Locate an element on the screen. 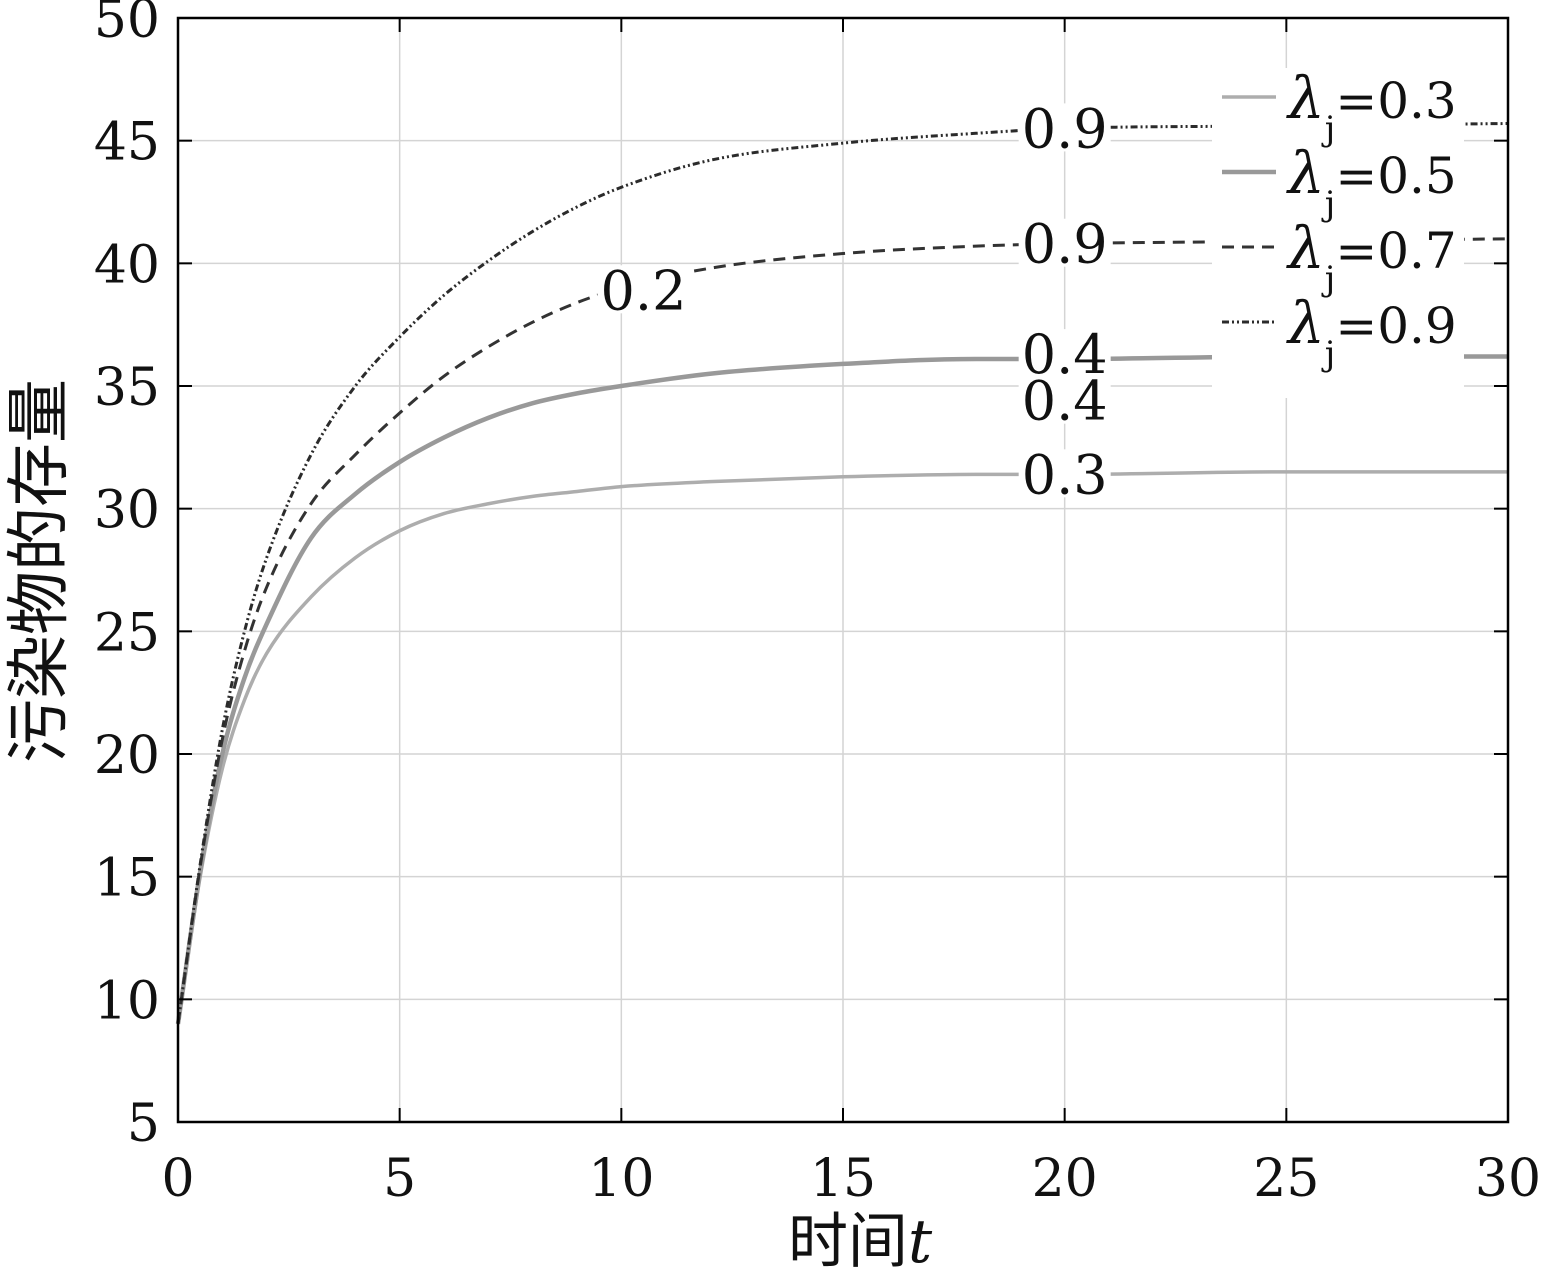  x-tick-labels: 0 5 10 15 20 25 30 is located at coordinates (851, 1179).